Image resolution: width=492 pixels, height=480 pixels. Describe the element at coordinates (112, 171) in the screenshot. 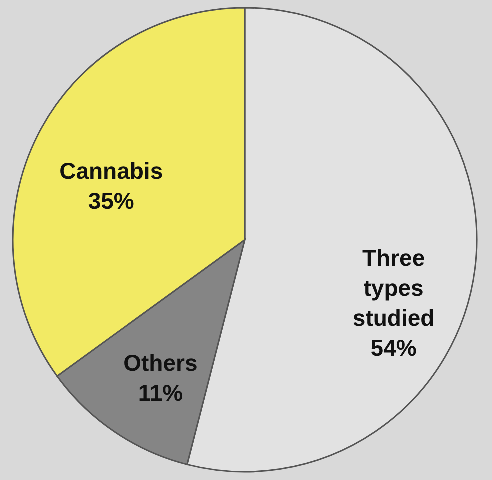

I see `slice-label: Cannabis` at that location.